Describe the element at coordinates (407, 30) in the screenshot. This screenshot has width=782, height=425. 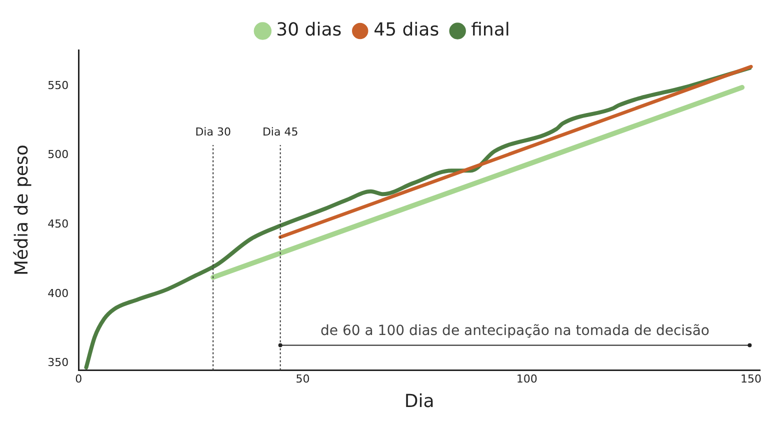
I see `legend-label: 45 dias` at that location.